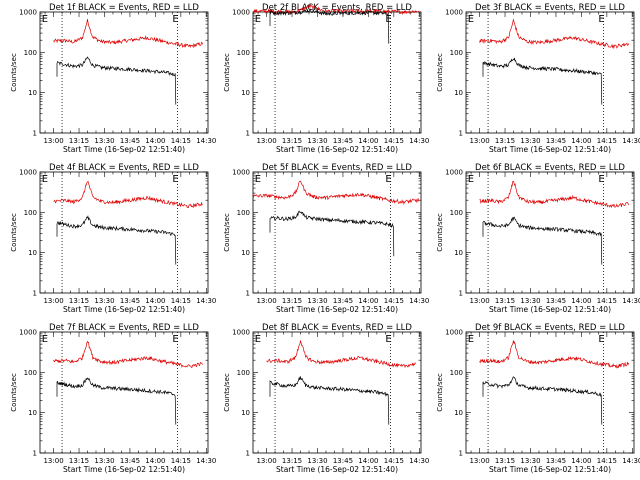 The width and height of the screenshot is (640, 480). I want to click on chart-title: Det 5f BLACK = Events, RED = LLD, so click(337, 168).